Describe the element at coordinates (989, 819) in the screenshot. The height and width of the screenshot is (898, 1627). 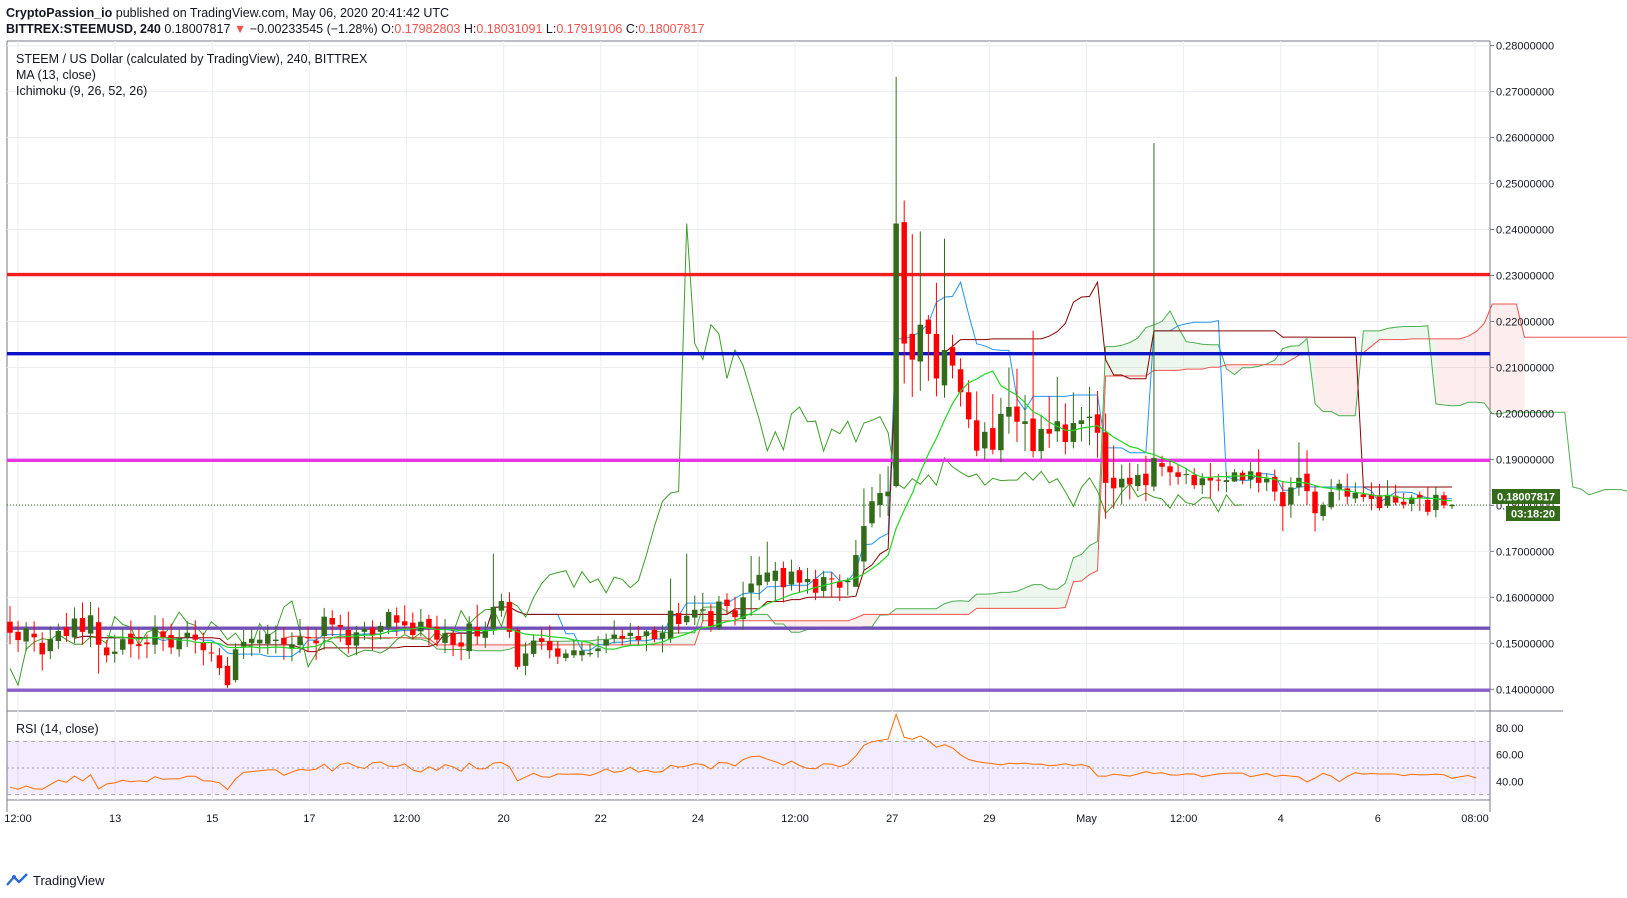
I see `time-tick-label: 29` at that location.